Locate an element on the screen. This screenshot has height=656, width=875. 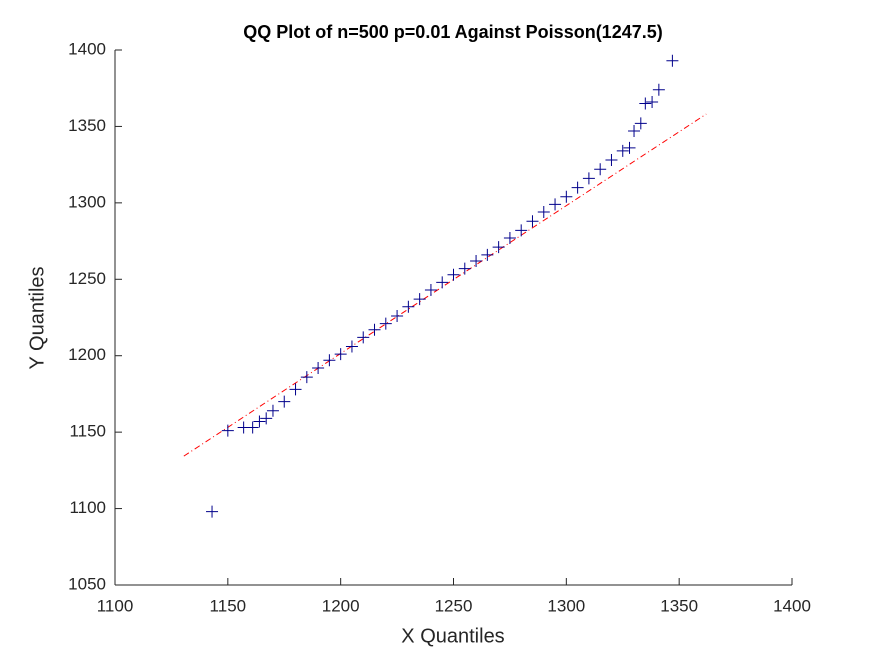
x-axis-label: X Quantiles is located at coordinates (452, 636).